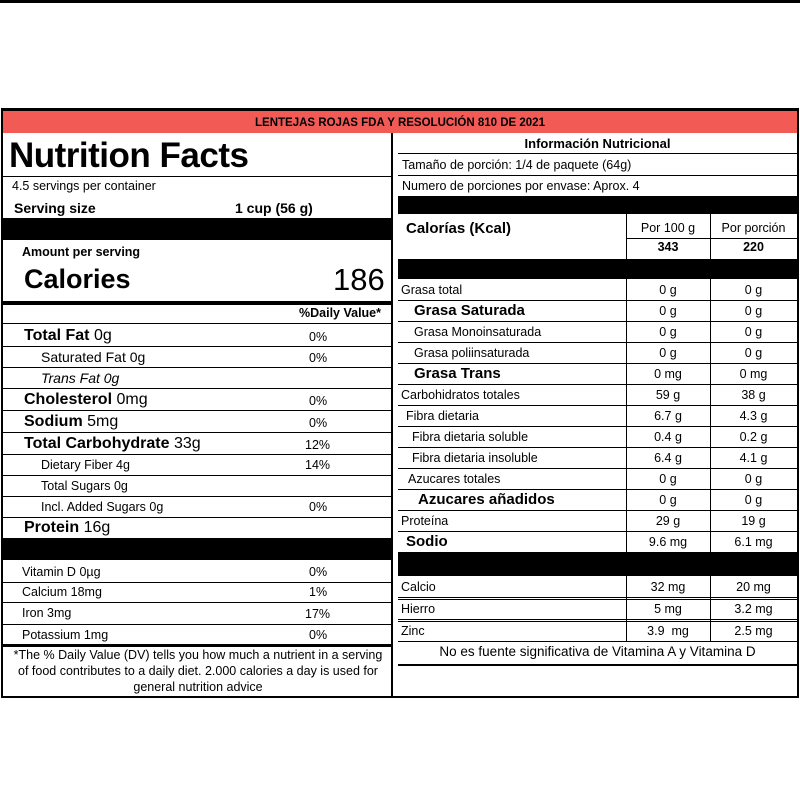  Describe the element at coordinates (668, 311) in the screenshot. I see `grasa-saturada-100g: 0 g` at that location.